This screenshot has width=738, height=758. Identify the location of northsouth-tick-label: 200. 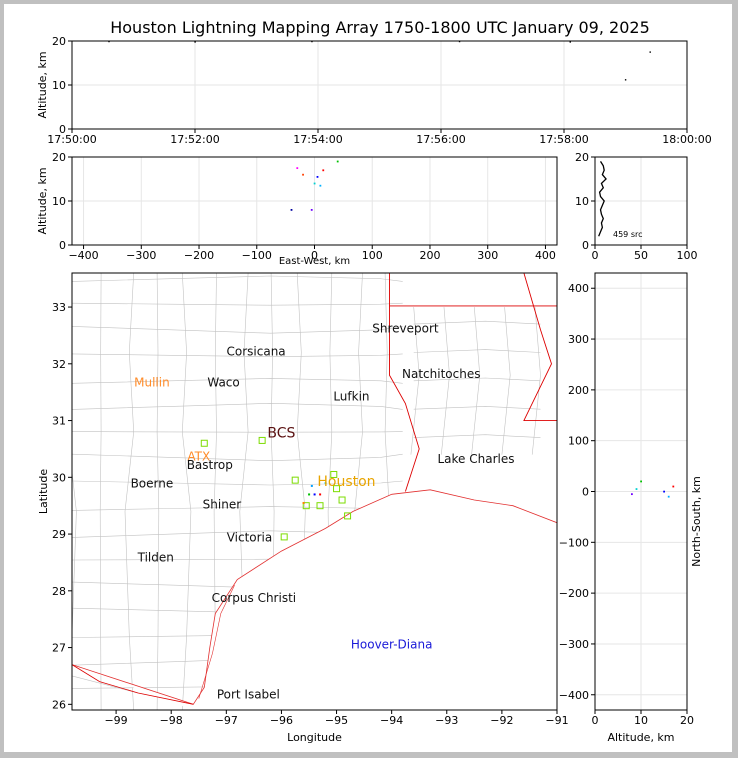
(578, 390).